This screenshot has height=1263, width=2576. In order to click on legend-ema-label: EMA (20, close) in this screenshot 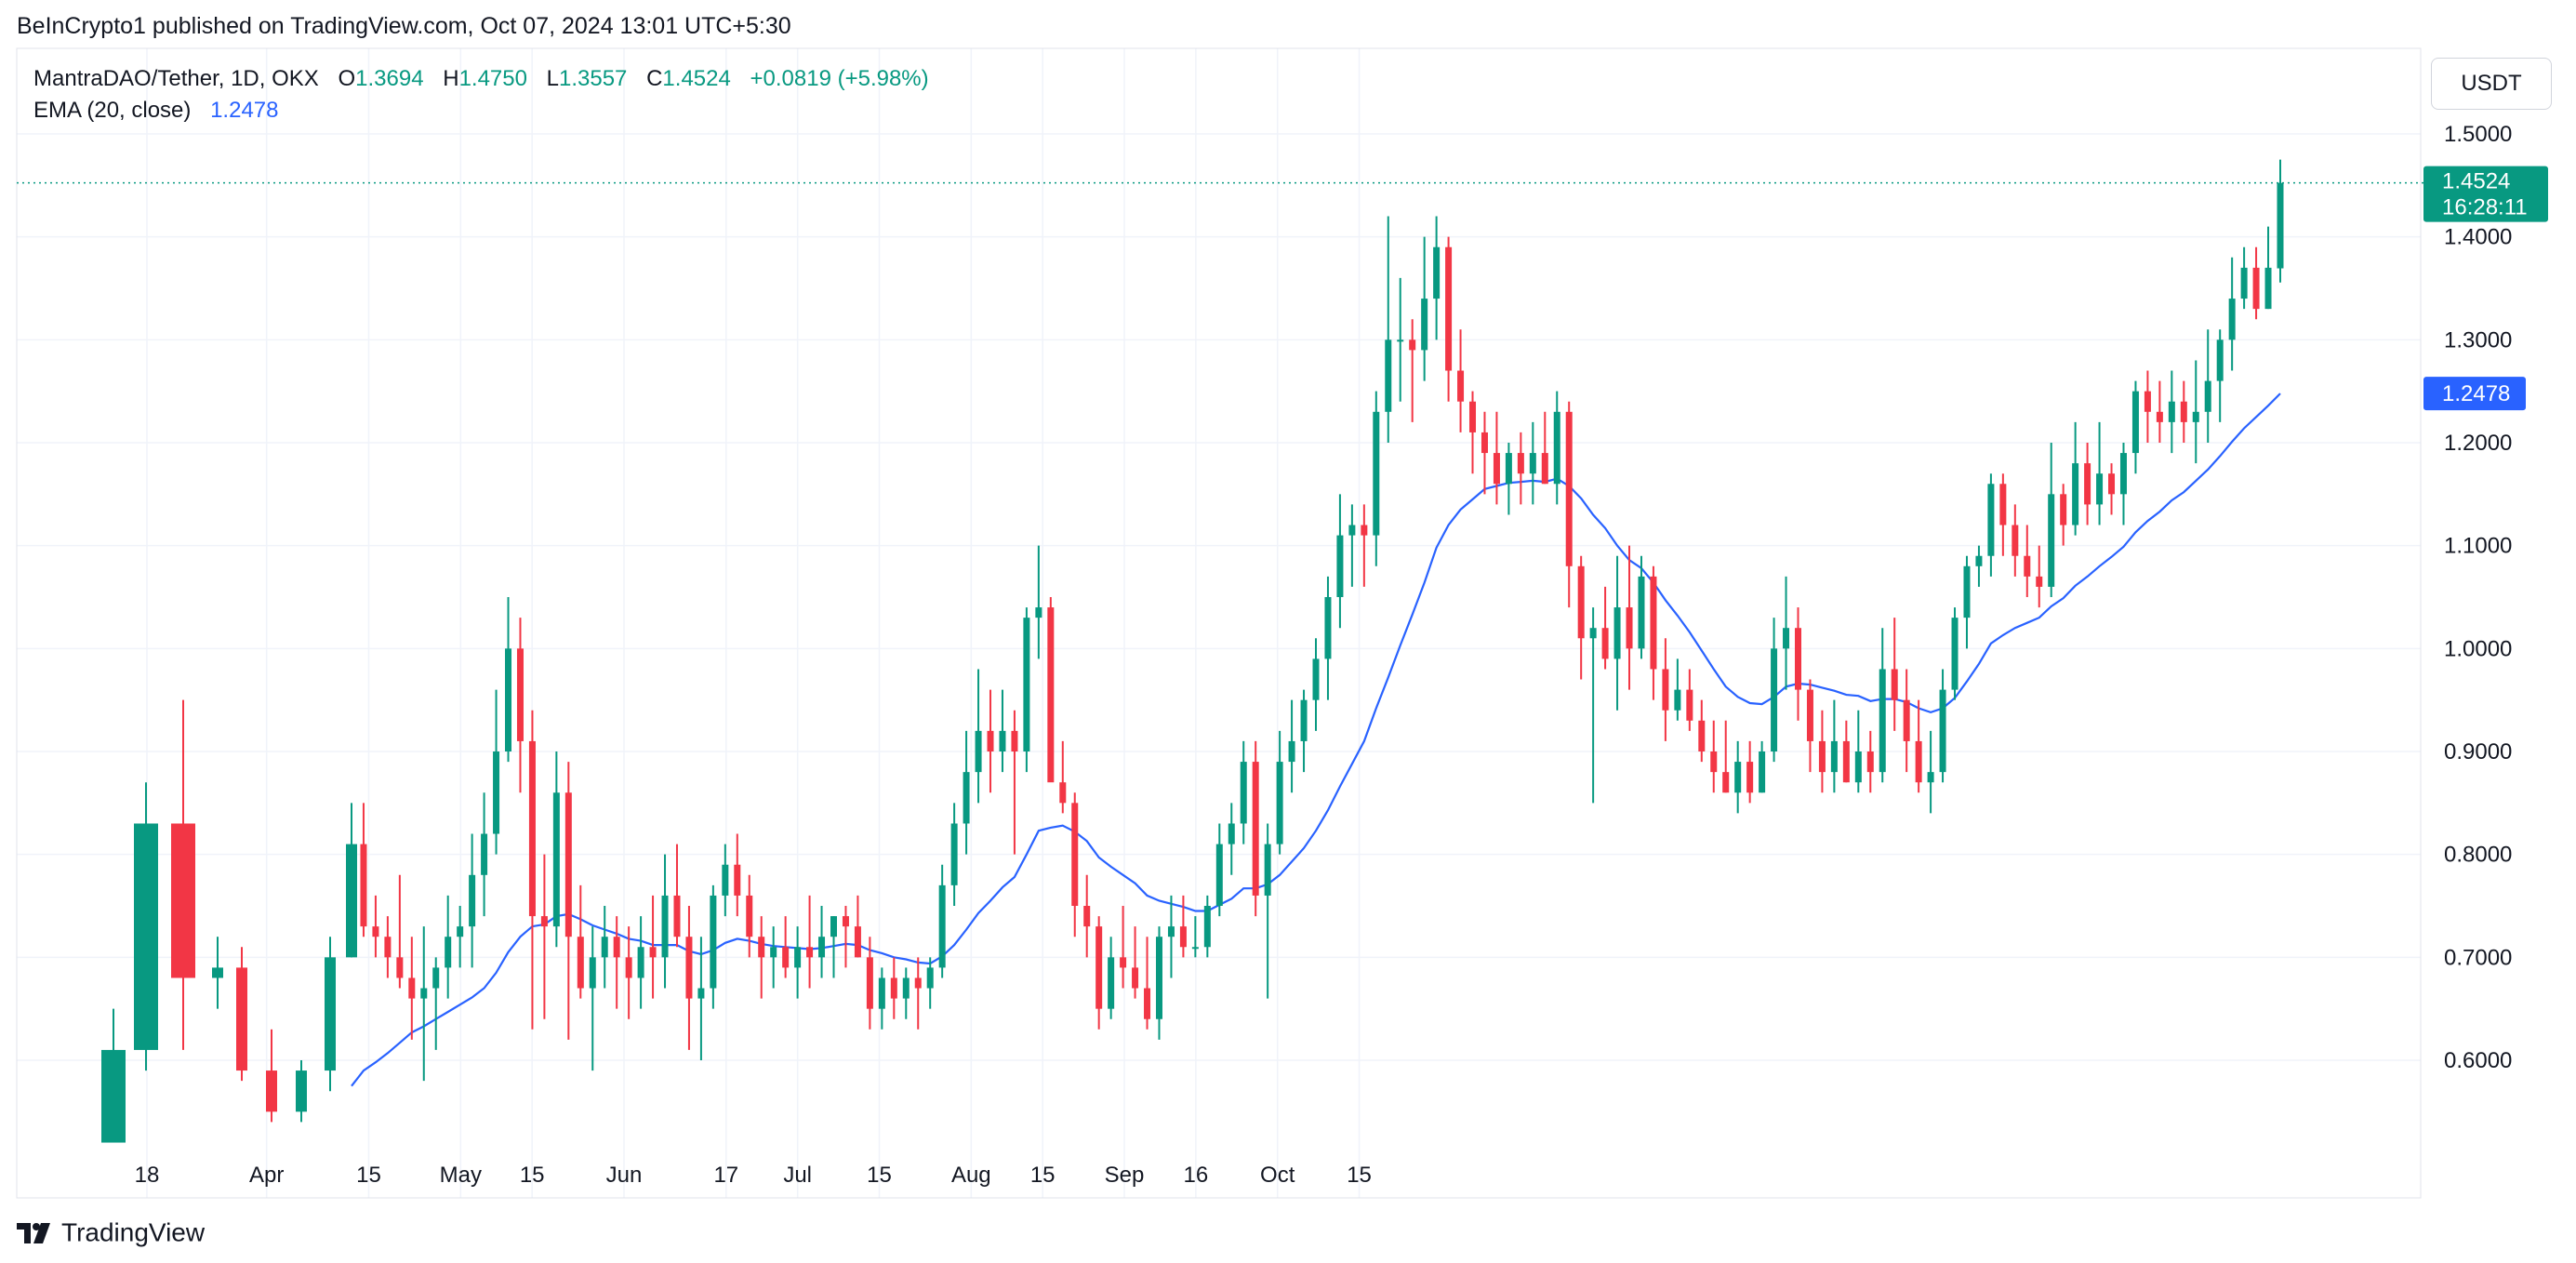, I will do `click(112, 111)`.